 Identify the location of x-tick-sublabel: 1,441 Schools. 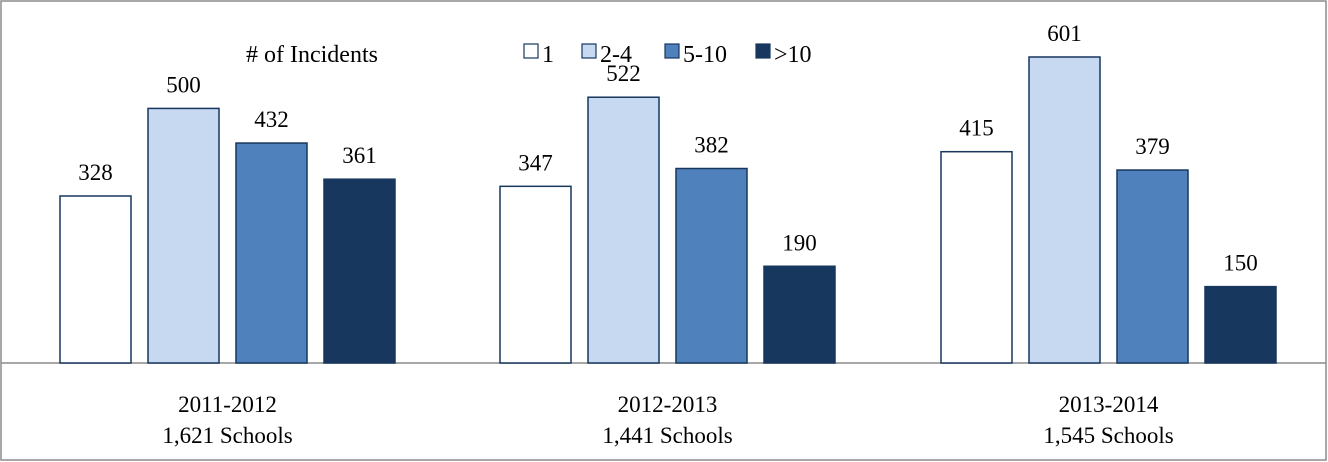
(667, 435).